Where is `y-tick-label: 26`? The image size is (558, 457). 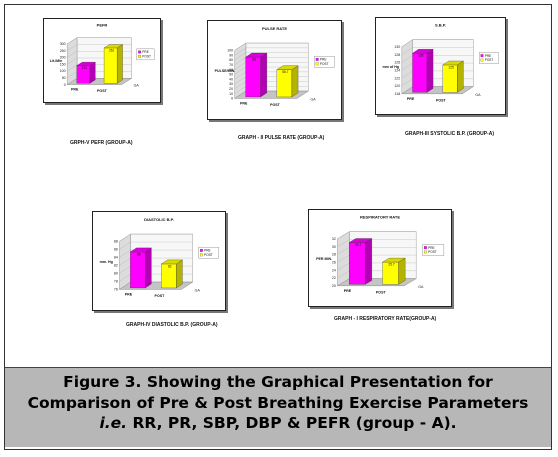 y-tick-label: 26 is located at coordinates (334, 263).